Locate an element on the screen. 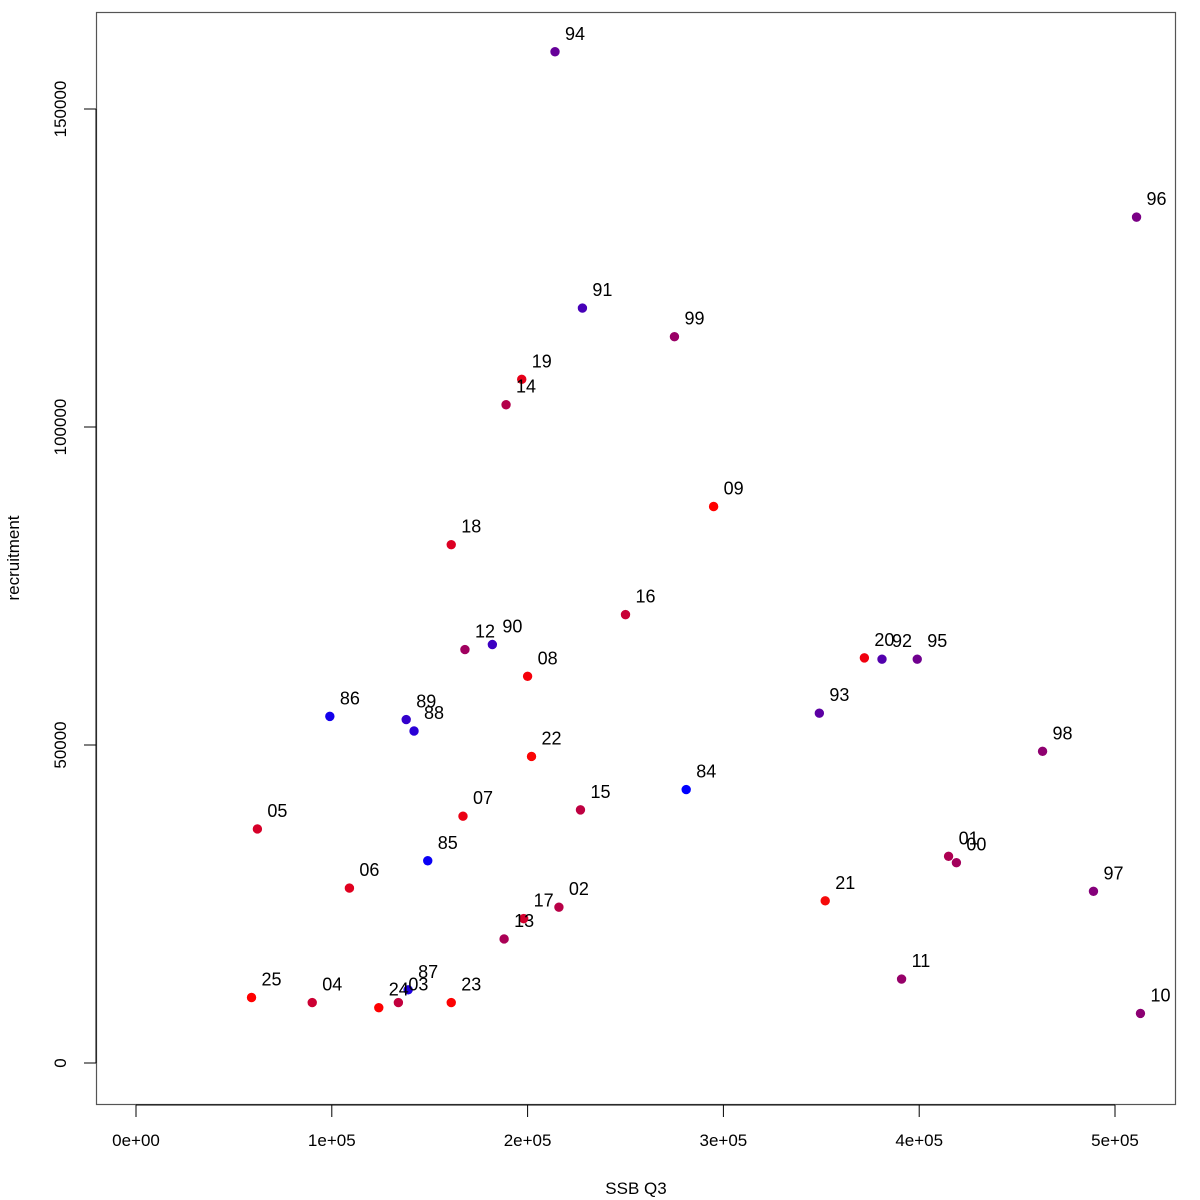 Image resolution: width=1200 pixels, height=1200 pixels. data-point-label: 84 is located at coordinates (706, 772).